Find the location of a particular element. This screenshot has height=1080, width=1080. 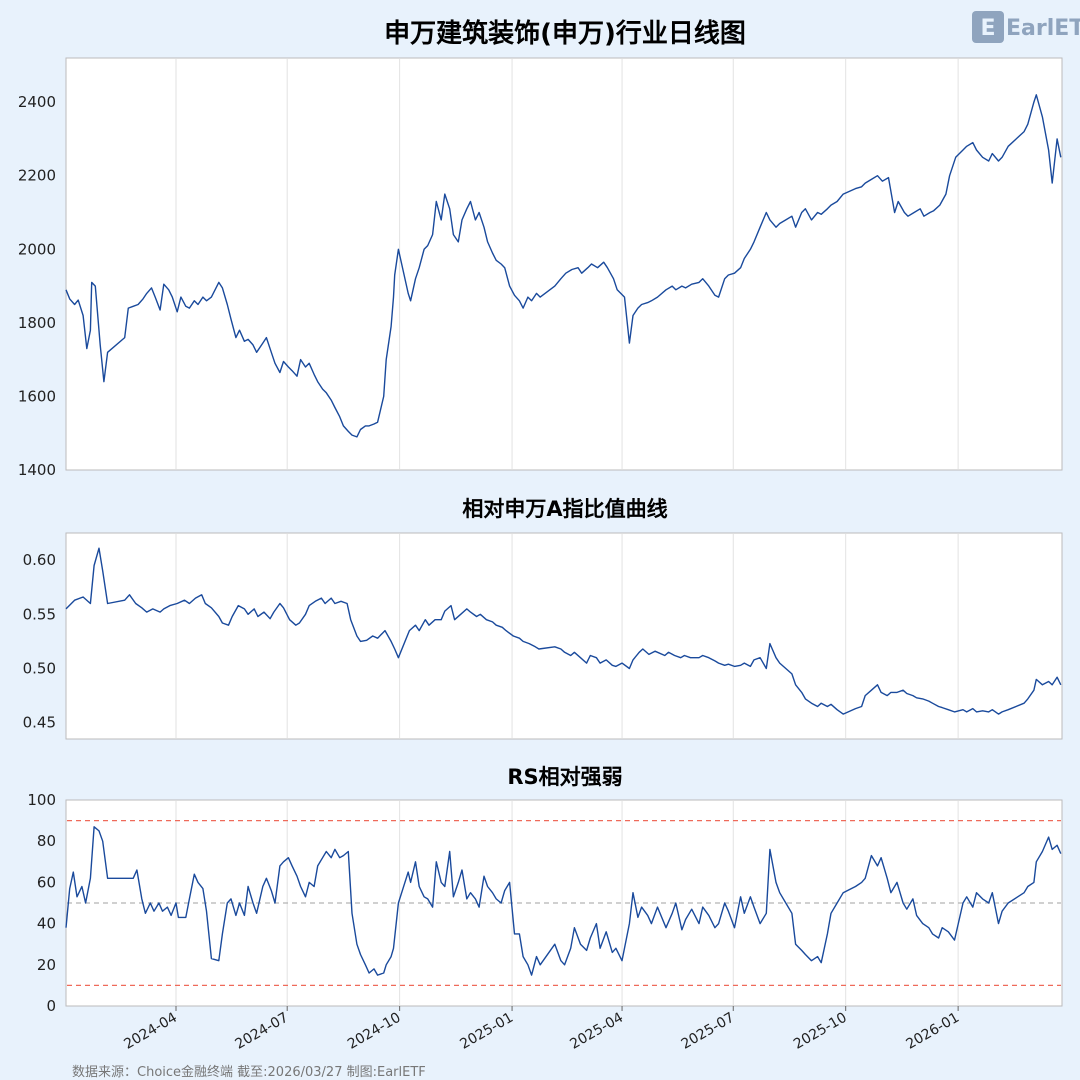

ratio-y-tick-label: 0.45 is located at coordinates (39, 723).